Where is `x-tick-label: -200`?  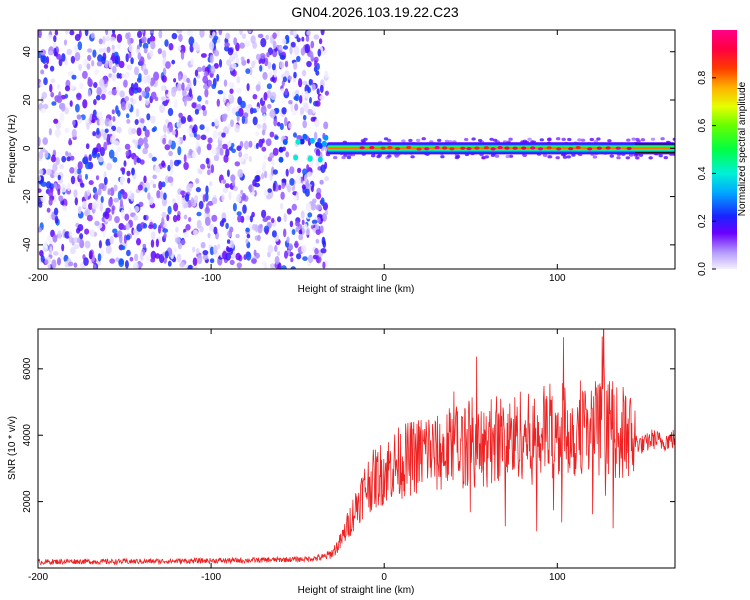
x-tick-label: -200 is located at coordinates (38, 278).